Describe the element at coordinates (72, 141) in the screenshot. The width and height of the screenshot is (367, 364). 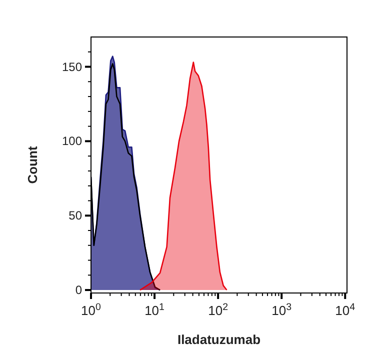
I see `y-tick-label: 100` at that location.